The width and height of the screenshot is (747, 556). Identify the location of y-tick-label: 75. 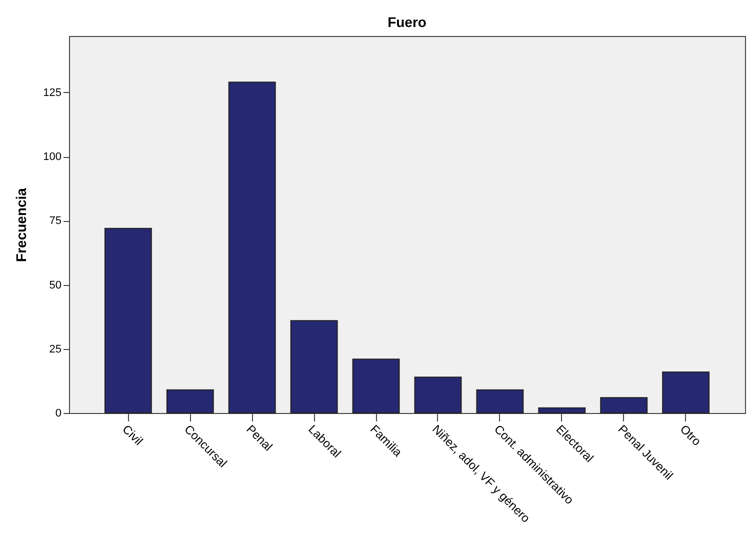
(55, 221).